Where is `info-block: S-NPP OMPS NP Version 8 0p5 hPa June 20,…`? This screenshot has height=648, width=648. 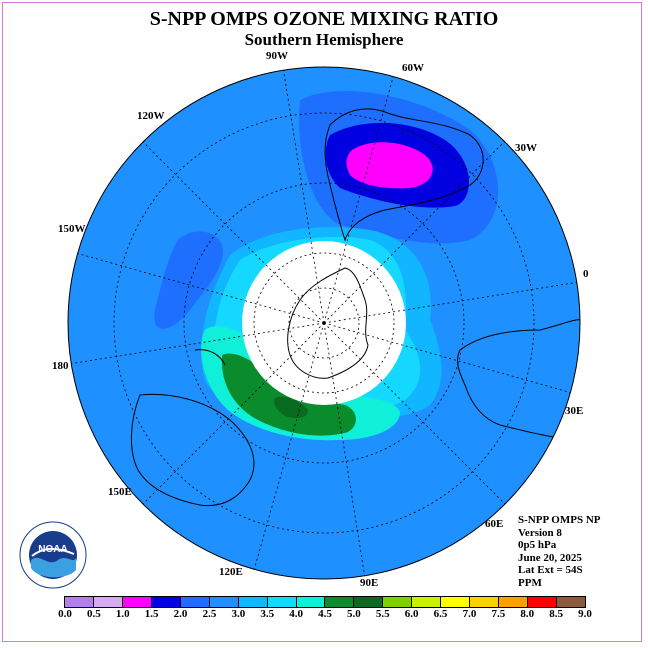 info-block: S-NPP OMPS NP Version 8 0p5 hPa June 20,… is located at coordinates (559, 551).